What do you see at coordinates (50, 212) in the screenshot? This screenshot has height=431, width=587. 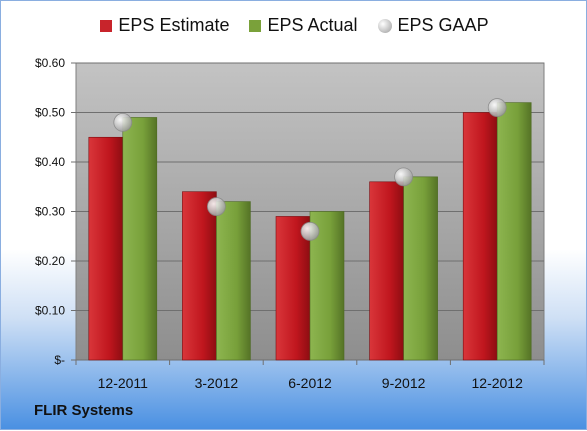 I see `y-tick-label: $0.30` at bounding box center [50, 212].